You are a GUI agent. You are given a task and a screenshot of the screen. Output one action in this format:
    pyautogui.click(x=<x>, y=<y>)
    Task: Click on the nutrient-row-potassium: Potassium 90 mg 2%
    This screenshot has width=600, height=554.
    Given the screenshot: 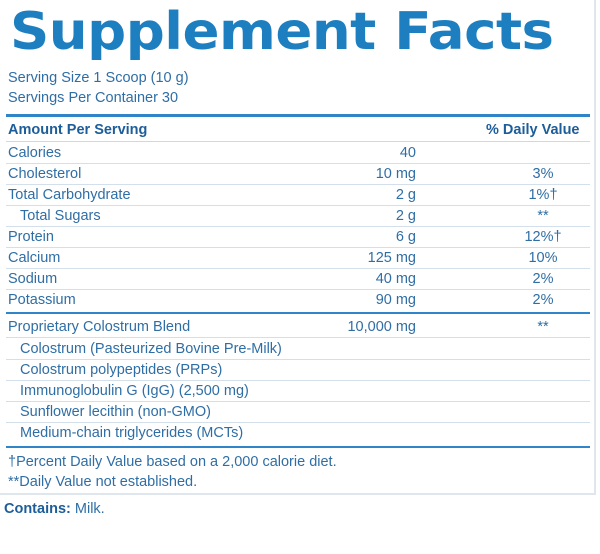 What is the action you would take?
    pyautogui.click(x=298, y=300)
    